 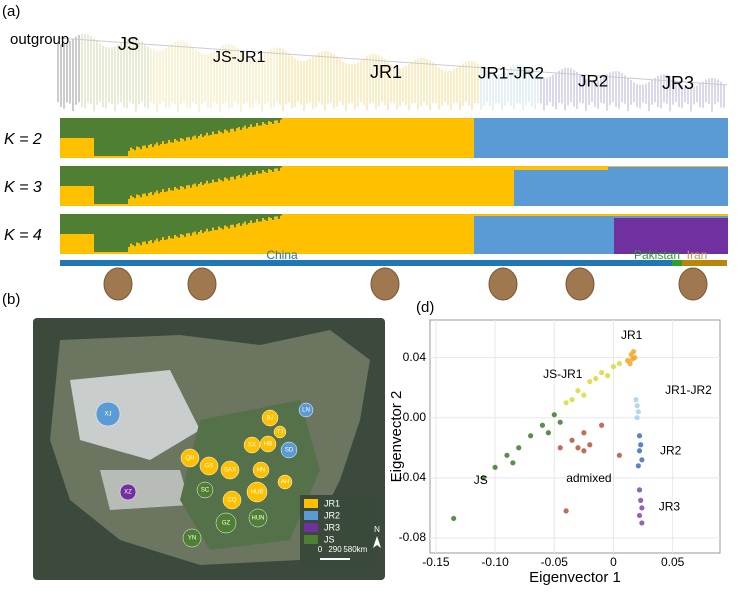 I want to click on scale-label: 580, so click(x=350, y=549).